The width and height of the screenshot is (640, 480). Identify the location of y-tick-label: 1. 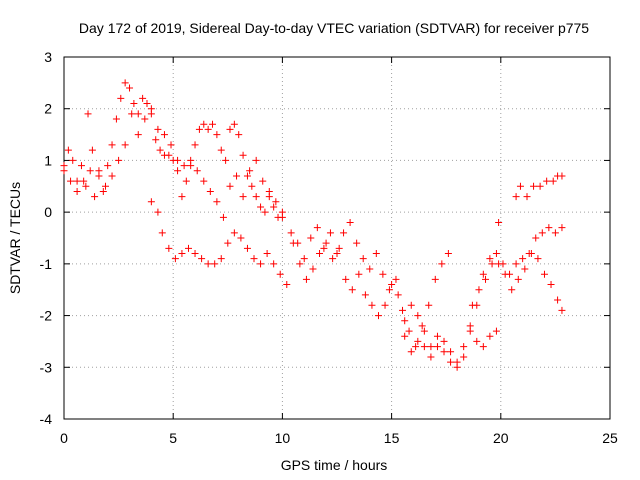
(48, 160).